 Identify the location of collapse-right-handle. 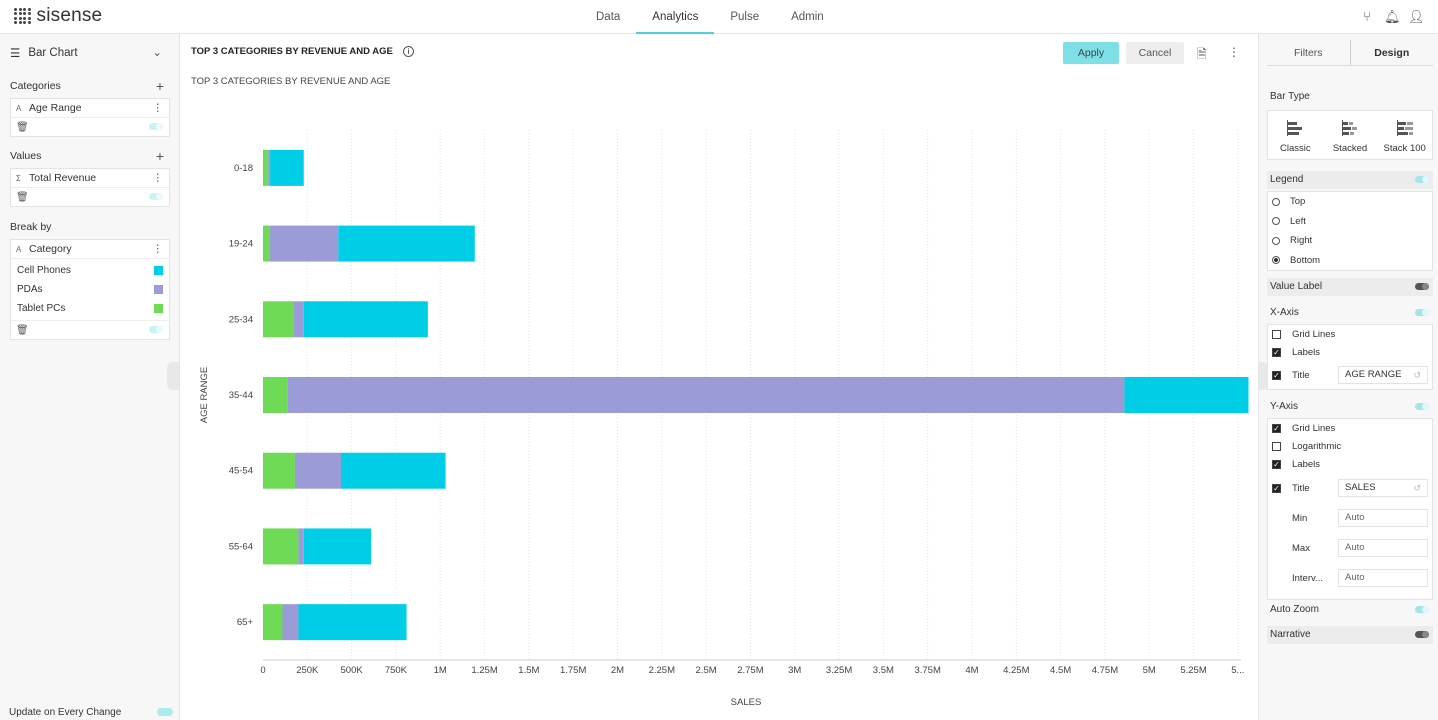
(1263, 376).